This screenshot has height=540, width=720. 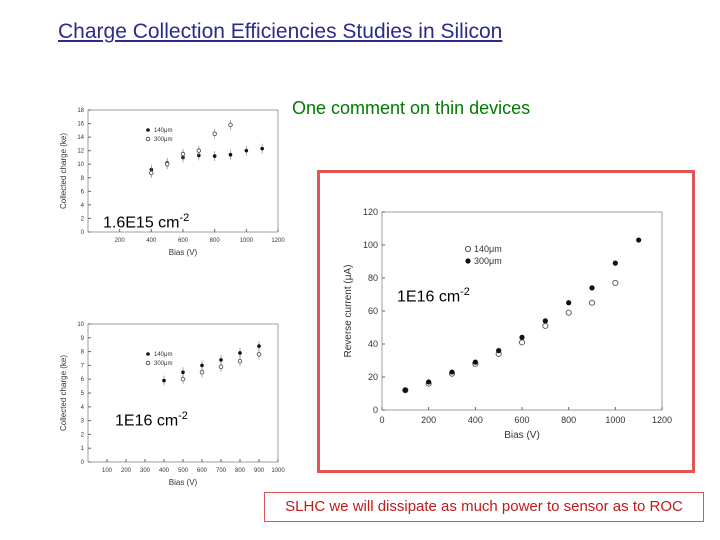 What do you see at coordinates (183, 471) in the screenshot?
I see `x-tick-label: 500` at bounding box center [183, 471].